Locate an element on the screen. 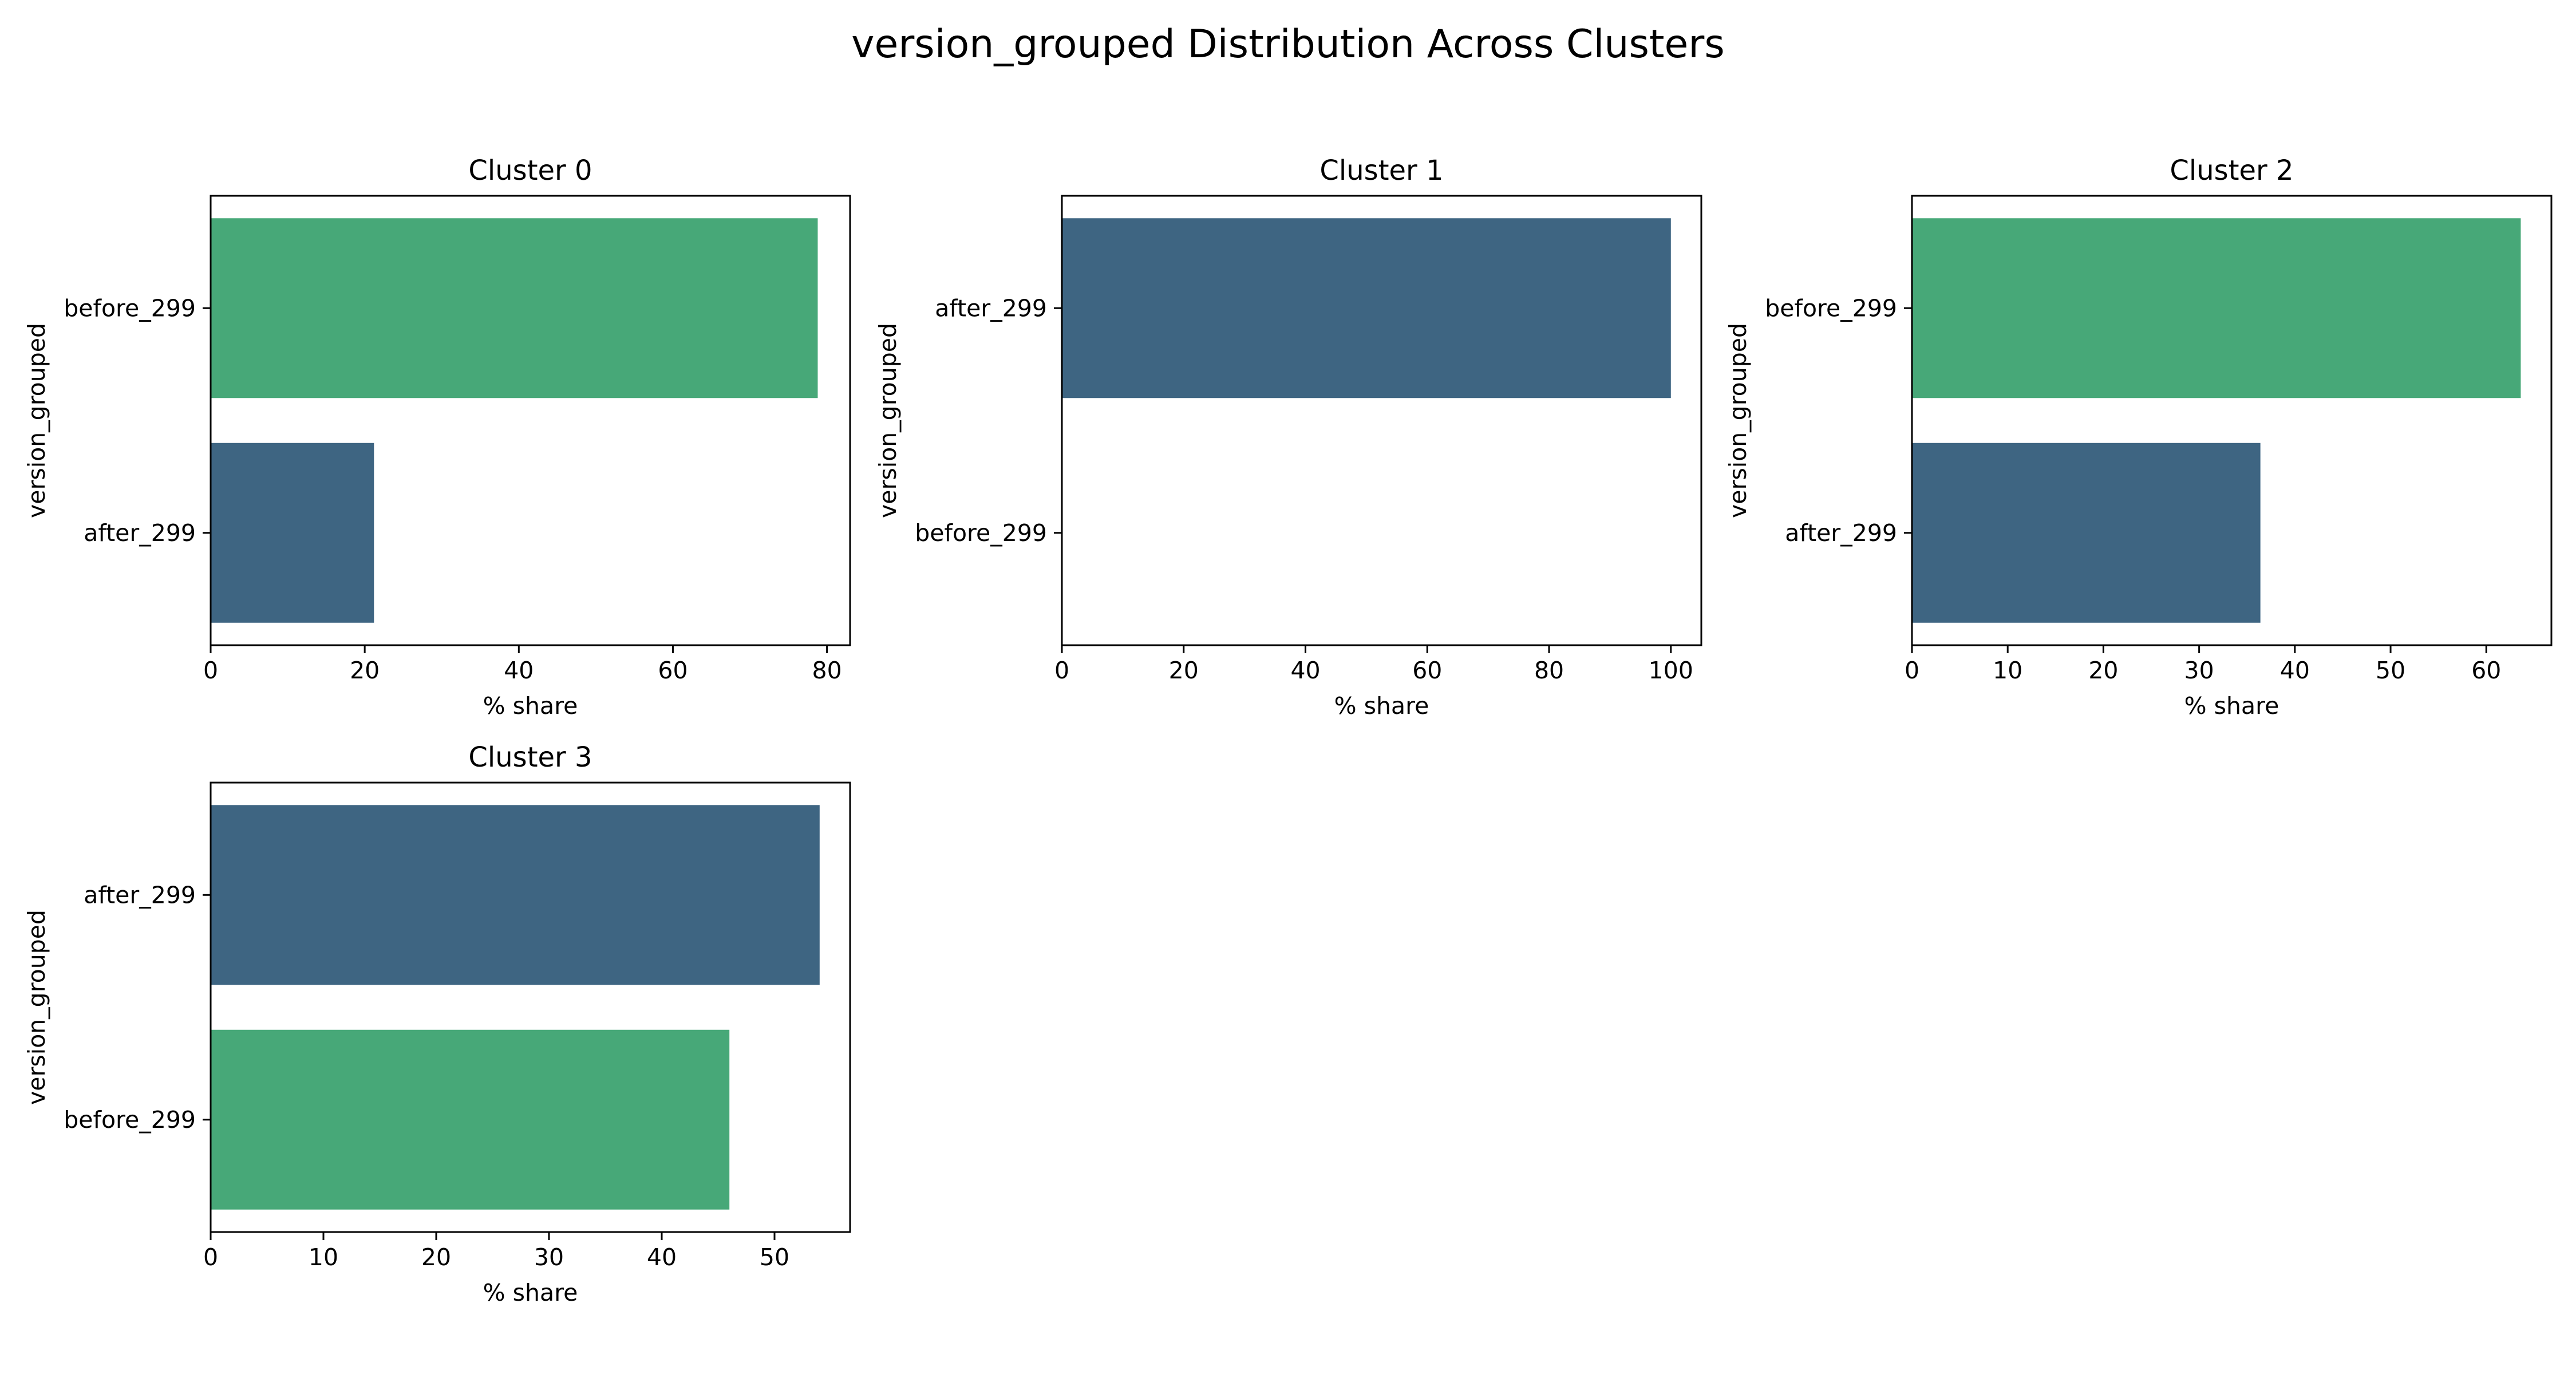  panel-title: Cluster 0 is located at coordinates (530, 171).